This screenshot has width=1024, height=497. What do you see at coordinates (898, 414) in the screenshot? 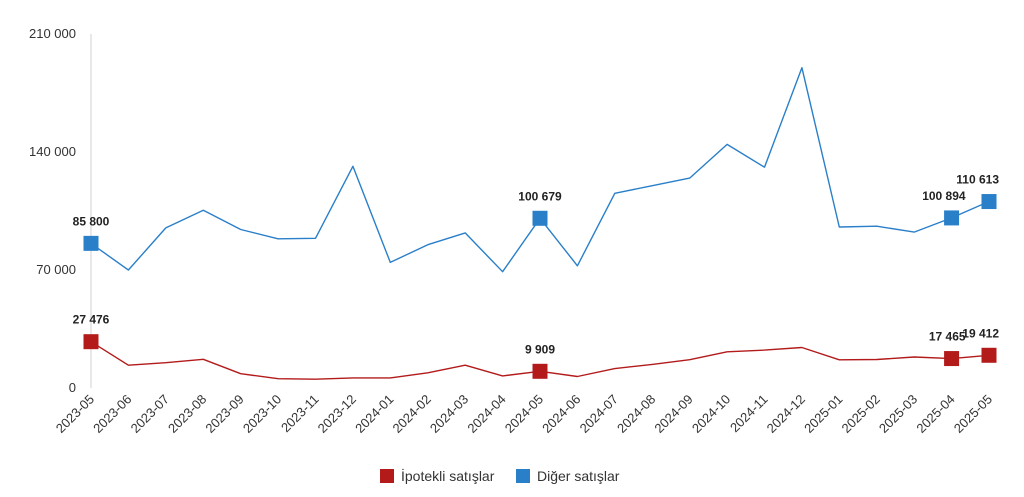
I see `x-tick-label: 2025-03` at bounding box center [898, 414].